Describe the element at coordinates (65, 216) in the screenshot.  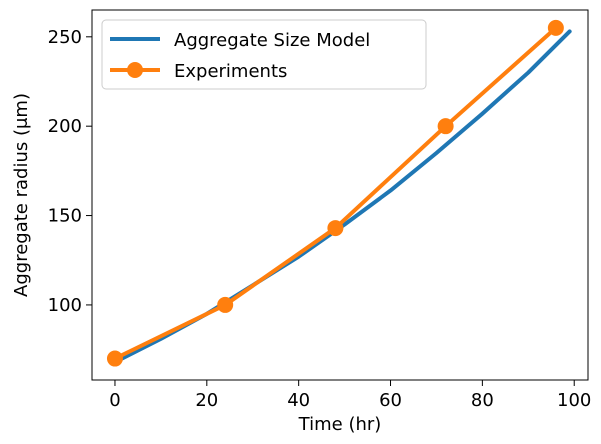
I see `y-tick-label-1: 150` at that location.